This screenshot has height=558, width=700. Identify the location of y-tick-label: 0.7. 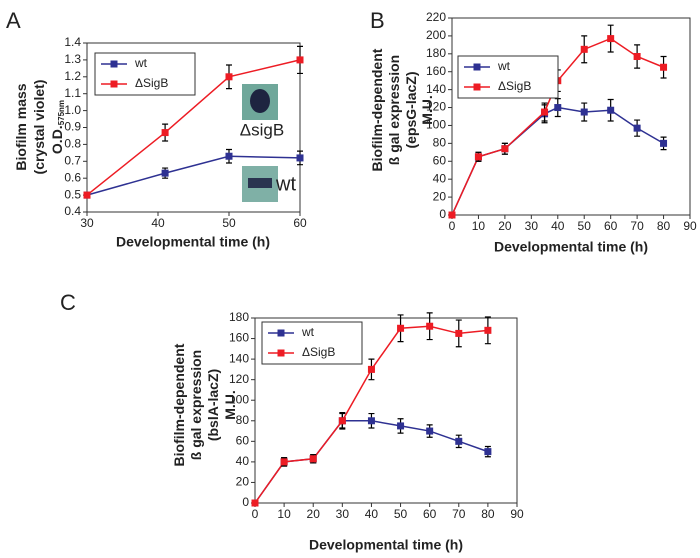
(72, 160).